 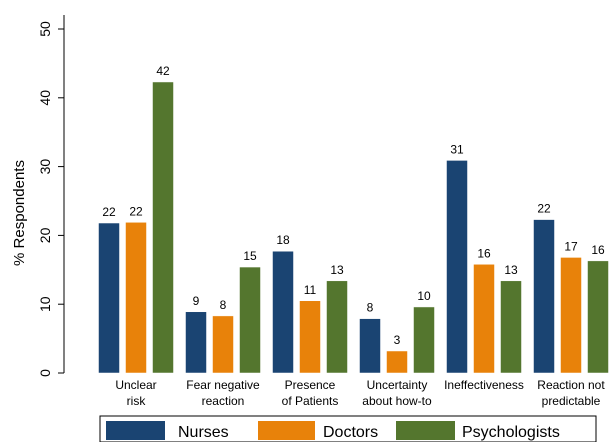 I want to click on legend-swatch-doctors, so click(x=286, y=430).